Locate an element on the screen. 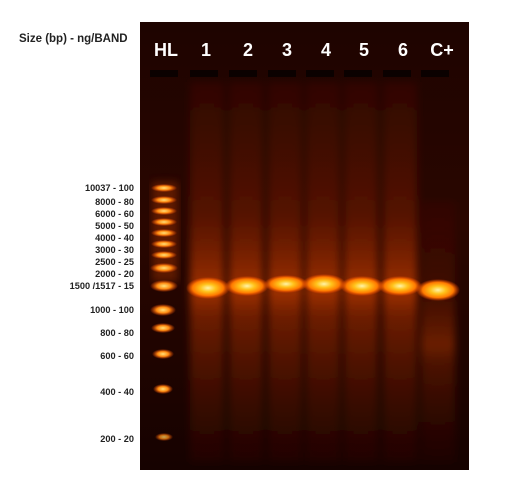  ladder-label-5000: 5000 - 50 is located at coordinates (114, 226).